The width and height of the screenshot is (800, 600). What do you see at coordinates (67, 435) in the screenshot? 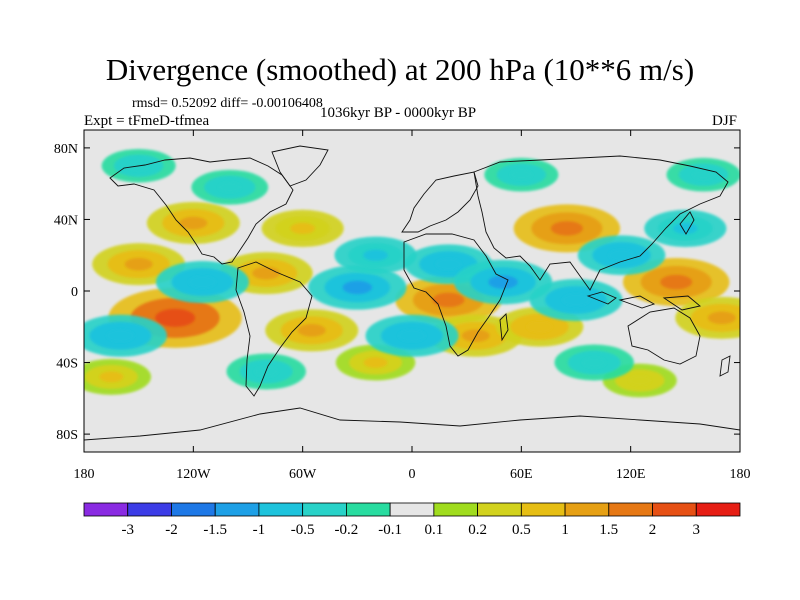
I see `lat-tick-label: 80S` at bounding box center [67, 435].